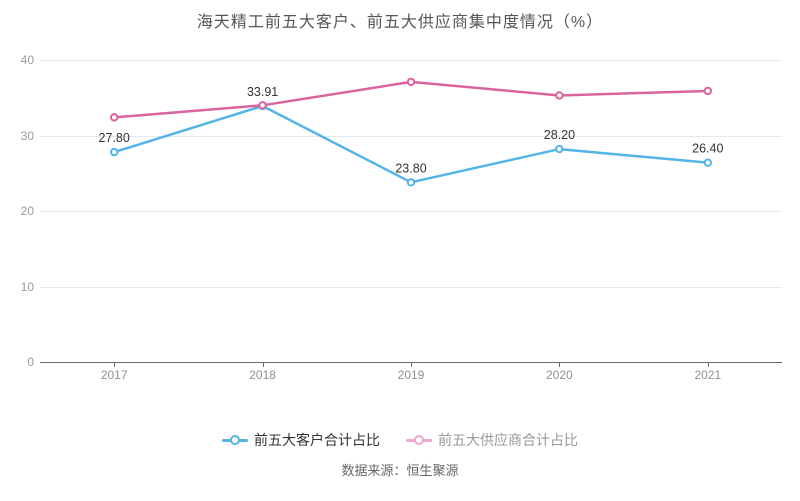 The image size is (800, 501). What do you see at coordinates (262, 375) in the screenshot?
I see `x-axis-tick-label: 2018` at bounding box center [262, 375].